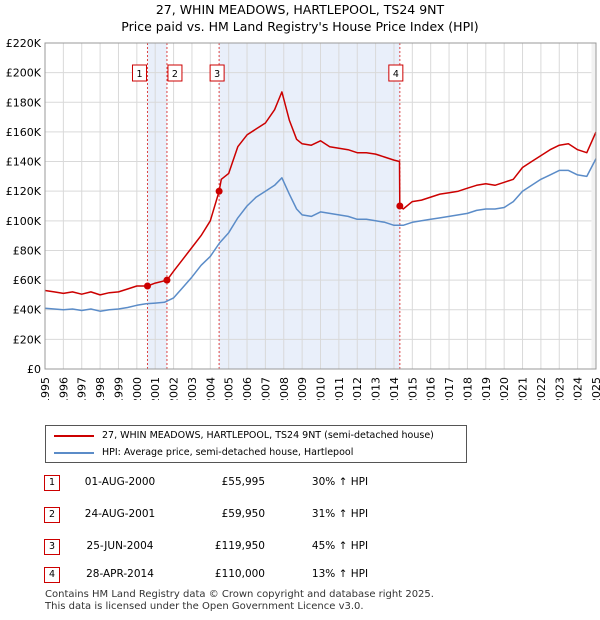  Describe the element at coordinates (52, 547) in the screenshot. I see `transaction-number: 3` at that location.